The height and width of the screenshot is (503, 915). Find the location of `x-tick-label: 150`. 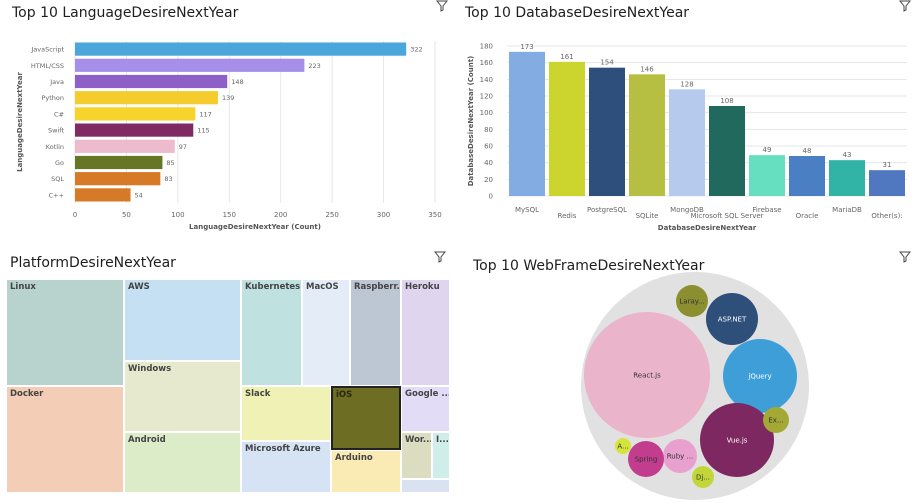

x-tick-label: 150 is located at coordinates (229, 215).